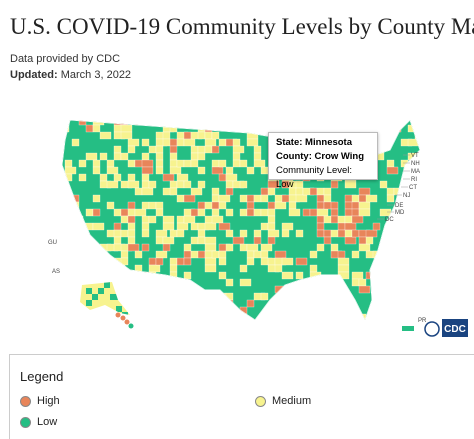  Describe the element at coordinates (40, 401) in the screenshot. I see `legend-item: High` at that location.